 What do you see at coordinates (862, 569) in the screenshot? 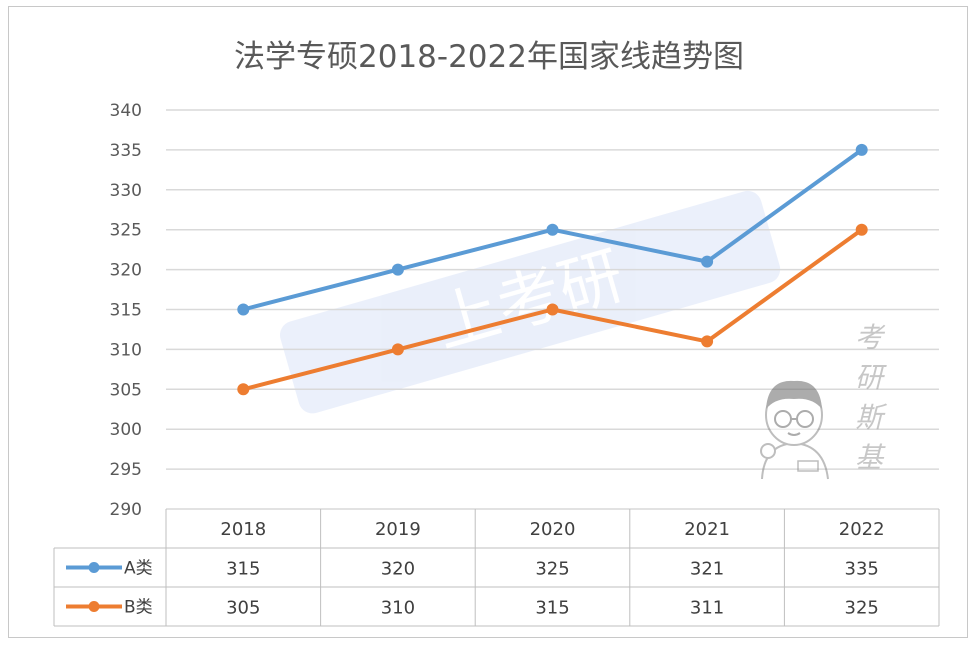
I see `table-value-cell: 335` at bounding box center [862, 569].